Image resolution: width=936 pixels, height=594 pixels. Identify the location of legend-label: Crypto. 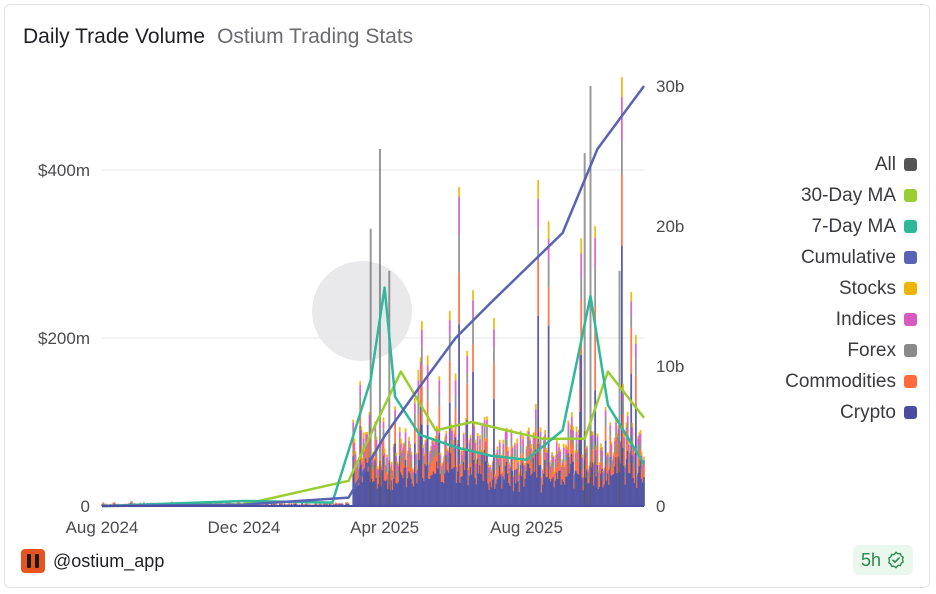
(868, 412).